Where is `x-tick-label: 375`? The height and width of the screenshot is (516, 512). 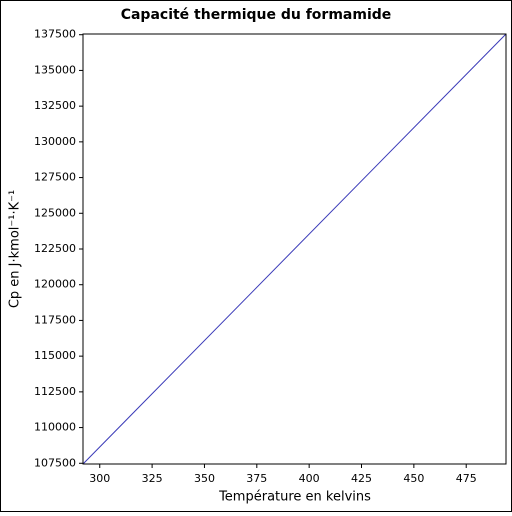 x-tick-label: 375 is located at coordinates (256, 478).